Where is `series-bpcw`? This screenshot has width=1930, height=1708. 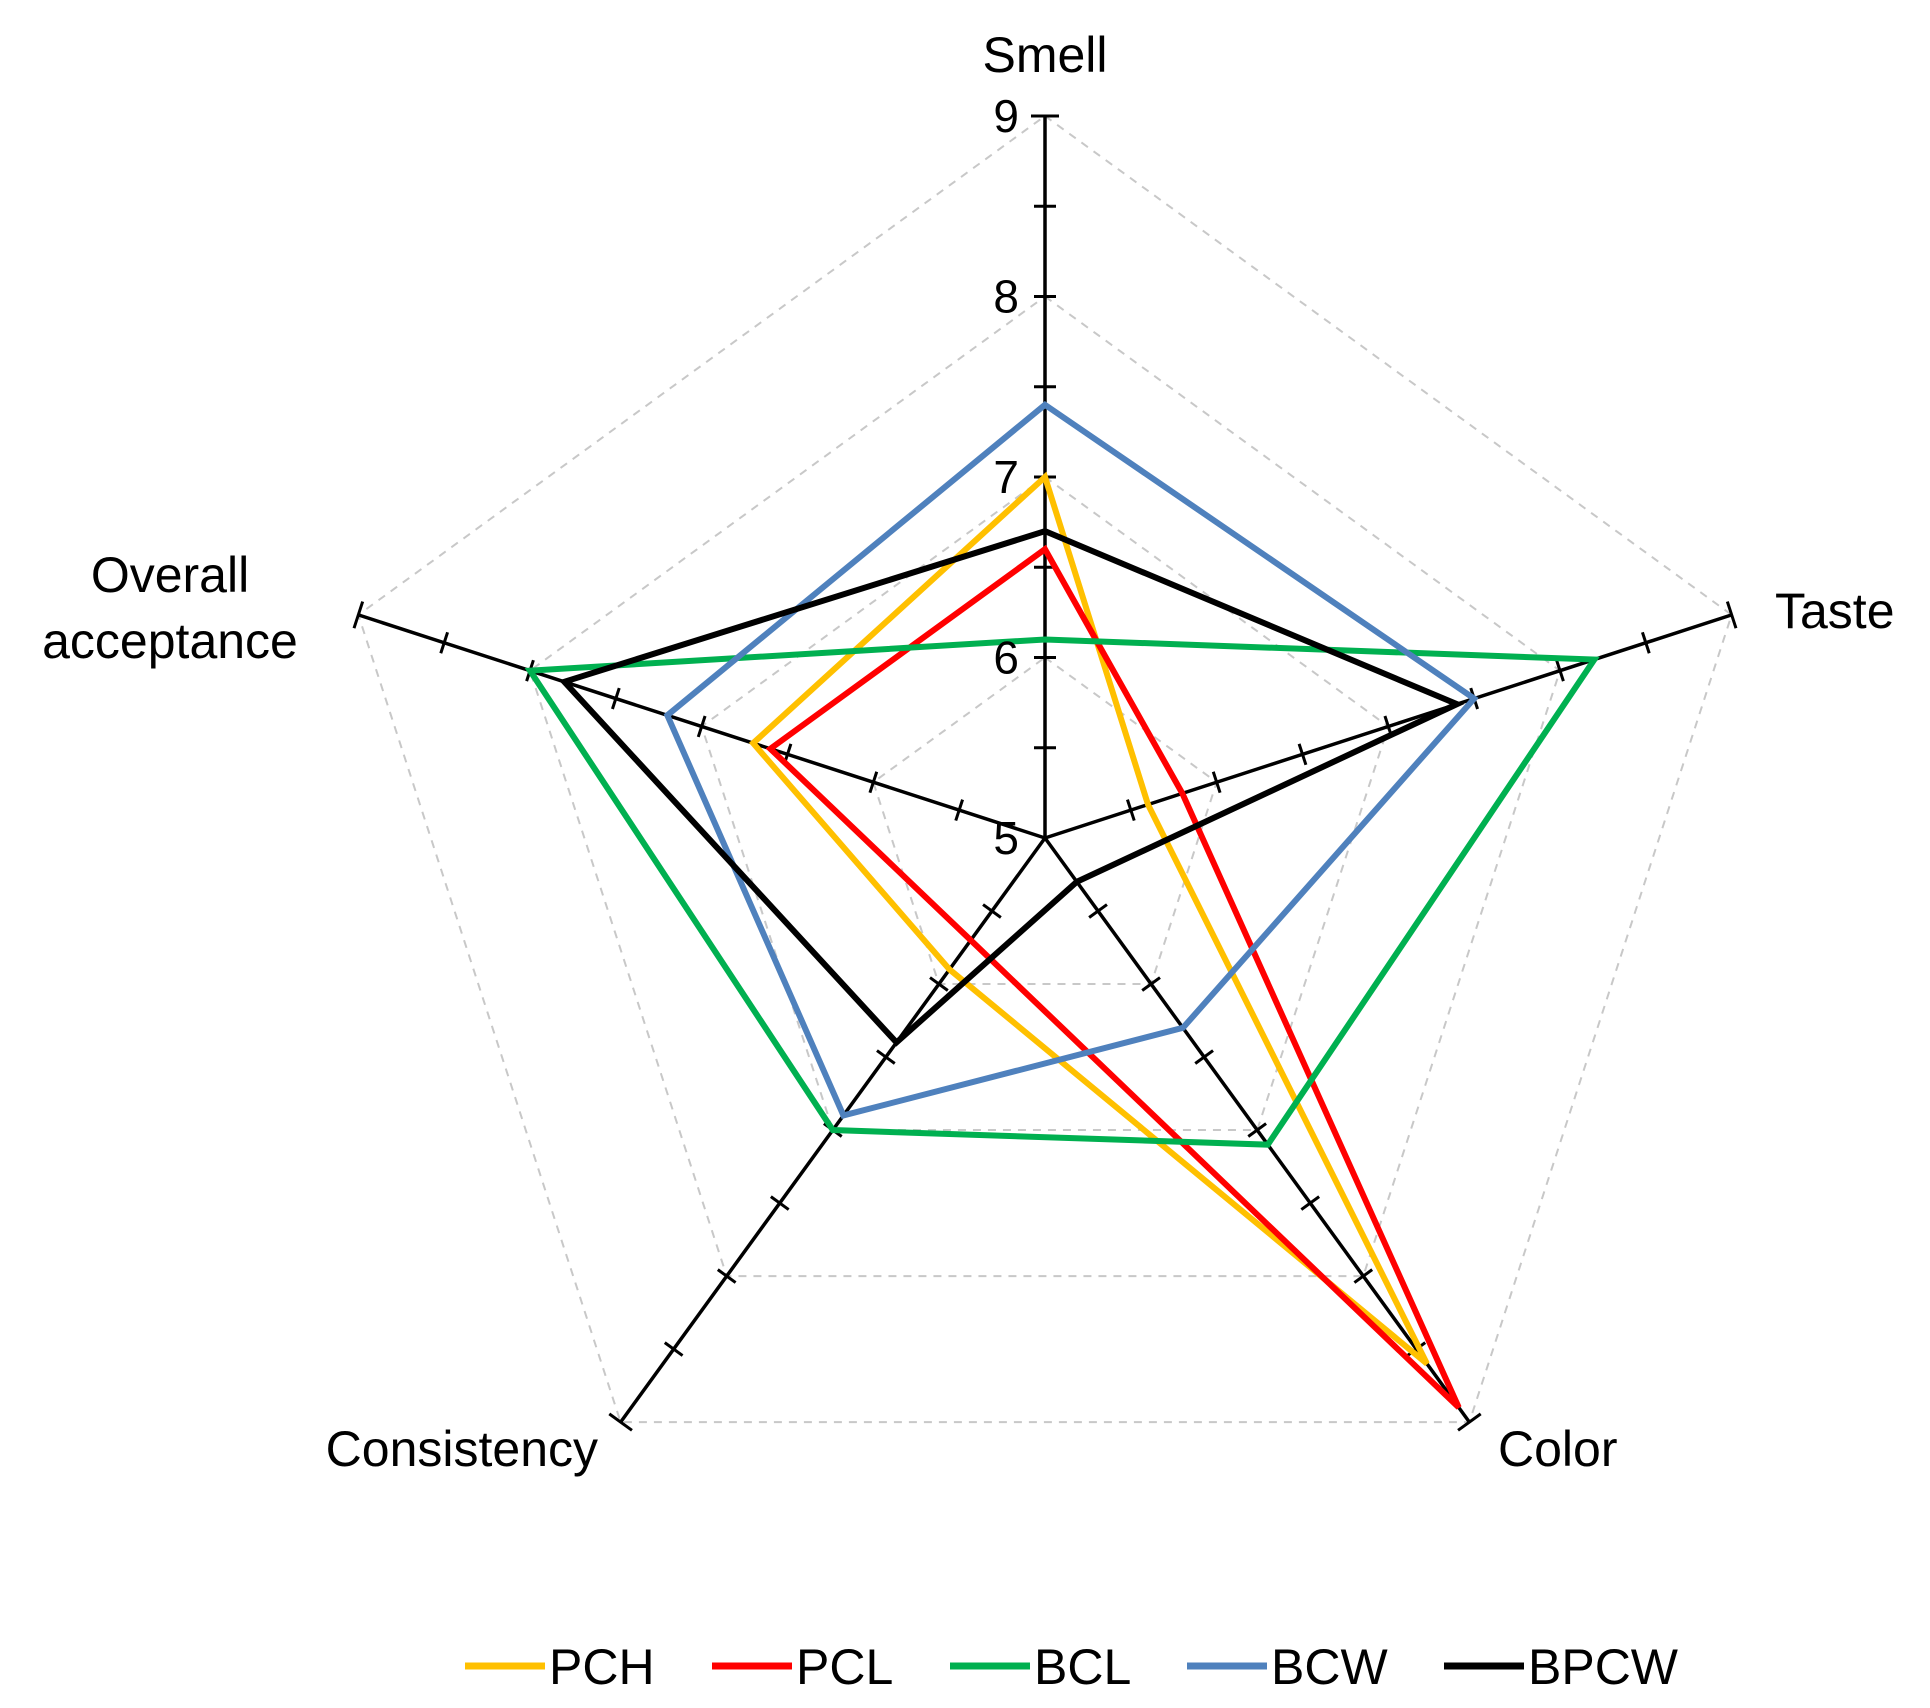
series-bpcw is located at coordinates (1011, 787).